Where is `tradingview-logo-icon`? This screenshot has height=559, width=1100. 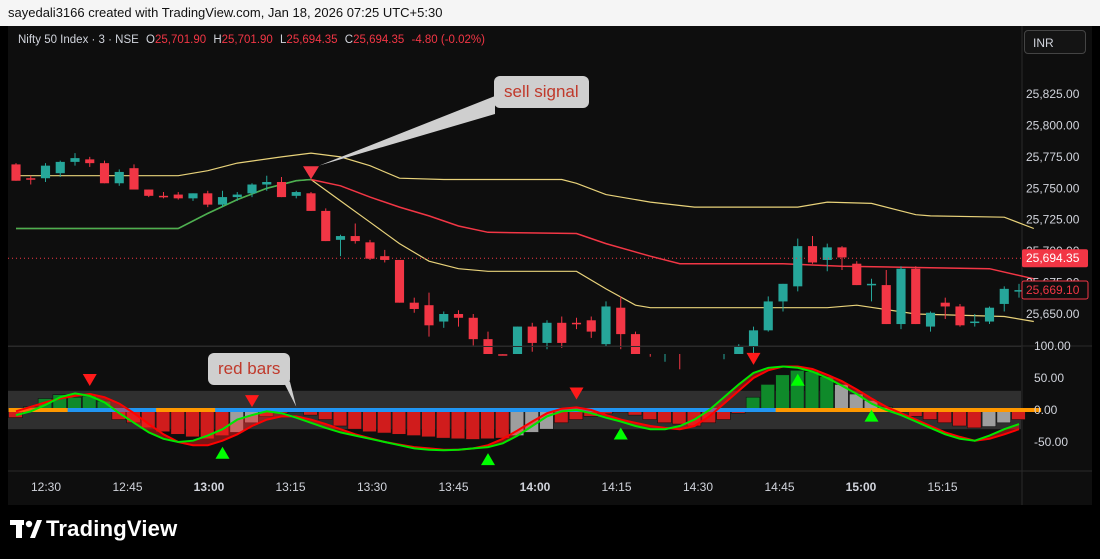 tradingview-logo-icon is located at coordinates (26, 529).